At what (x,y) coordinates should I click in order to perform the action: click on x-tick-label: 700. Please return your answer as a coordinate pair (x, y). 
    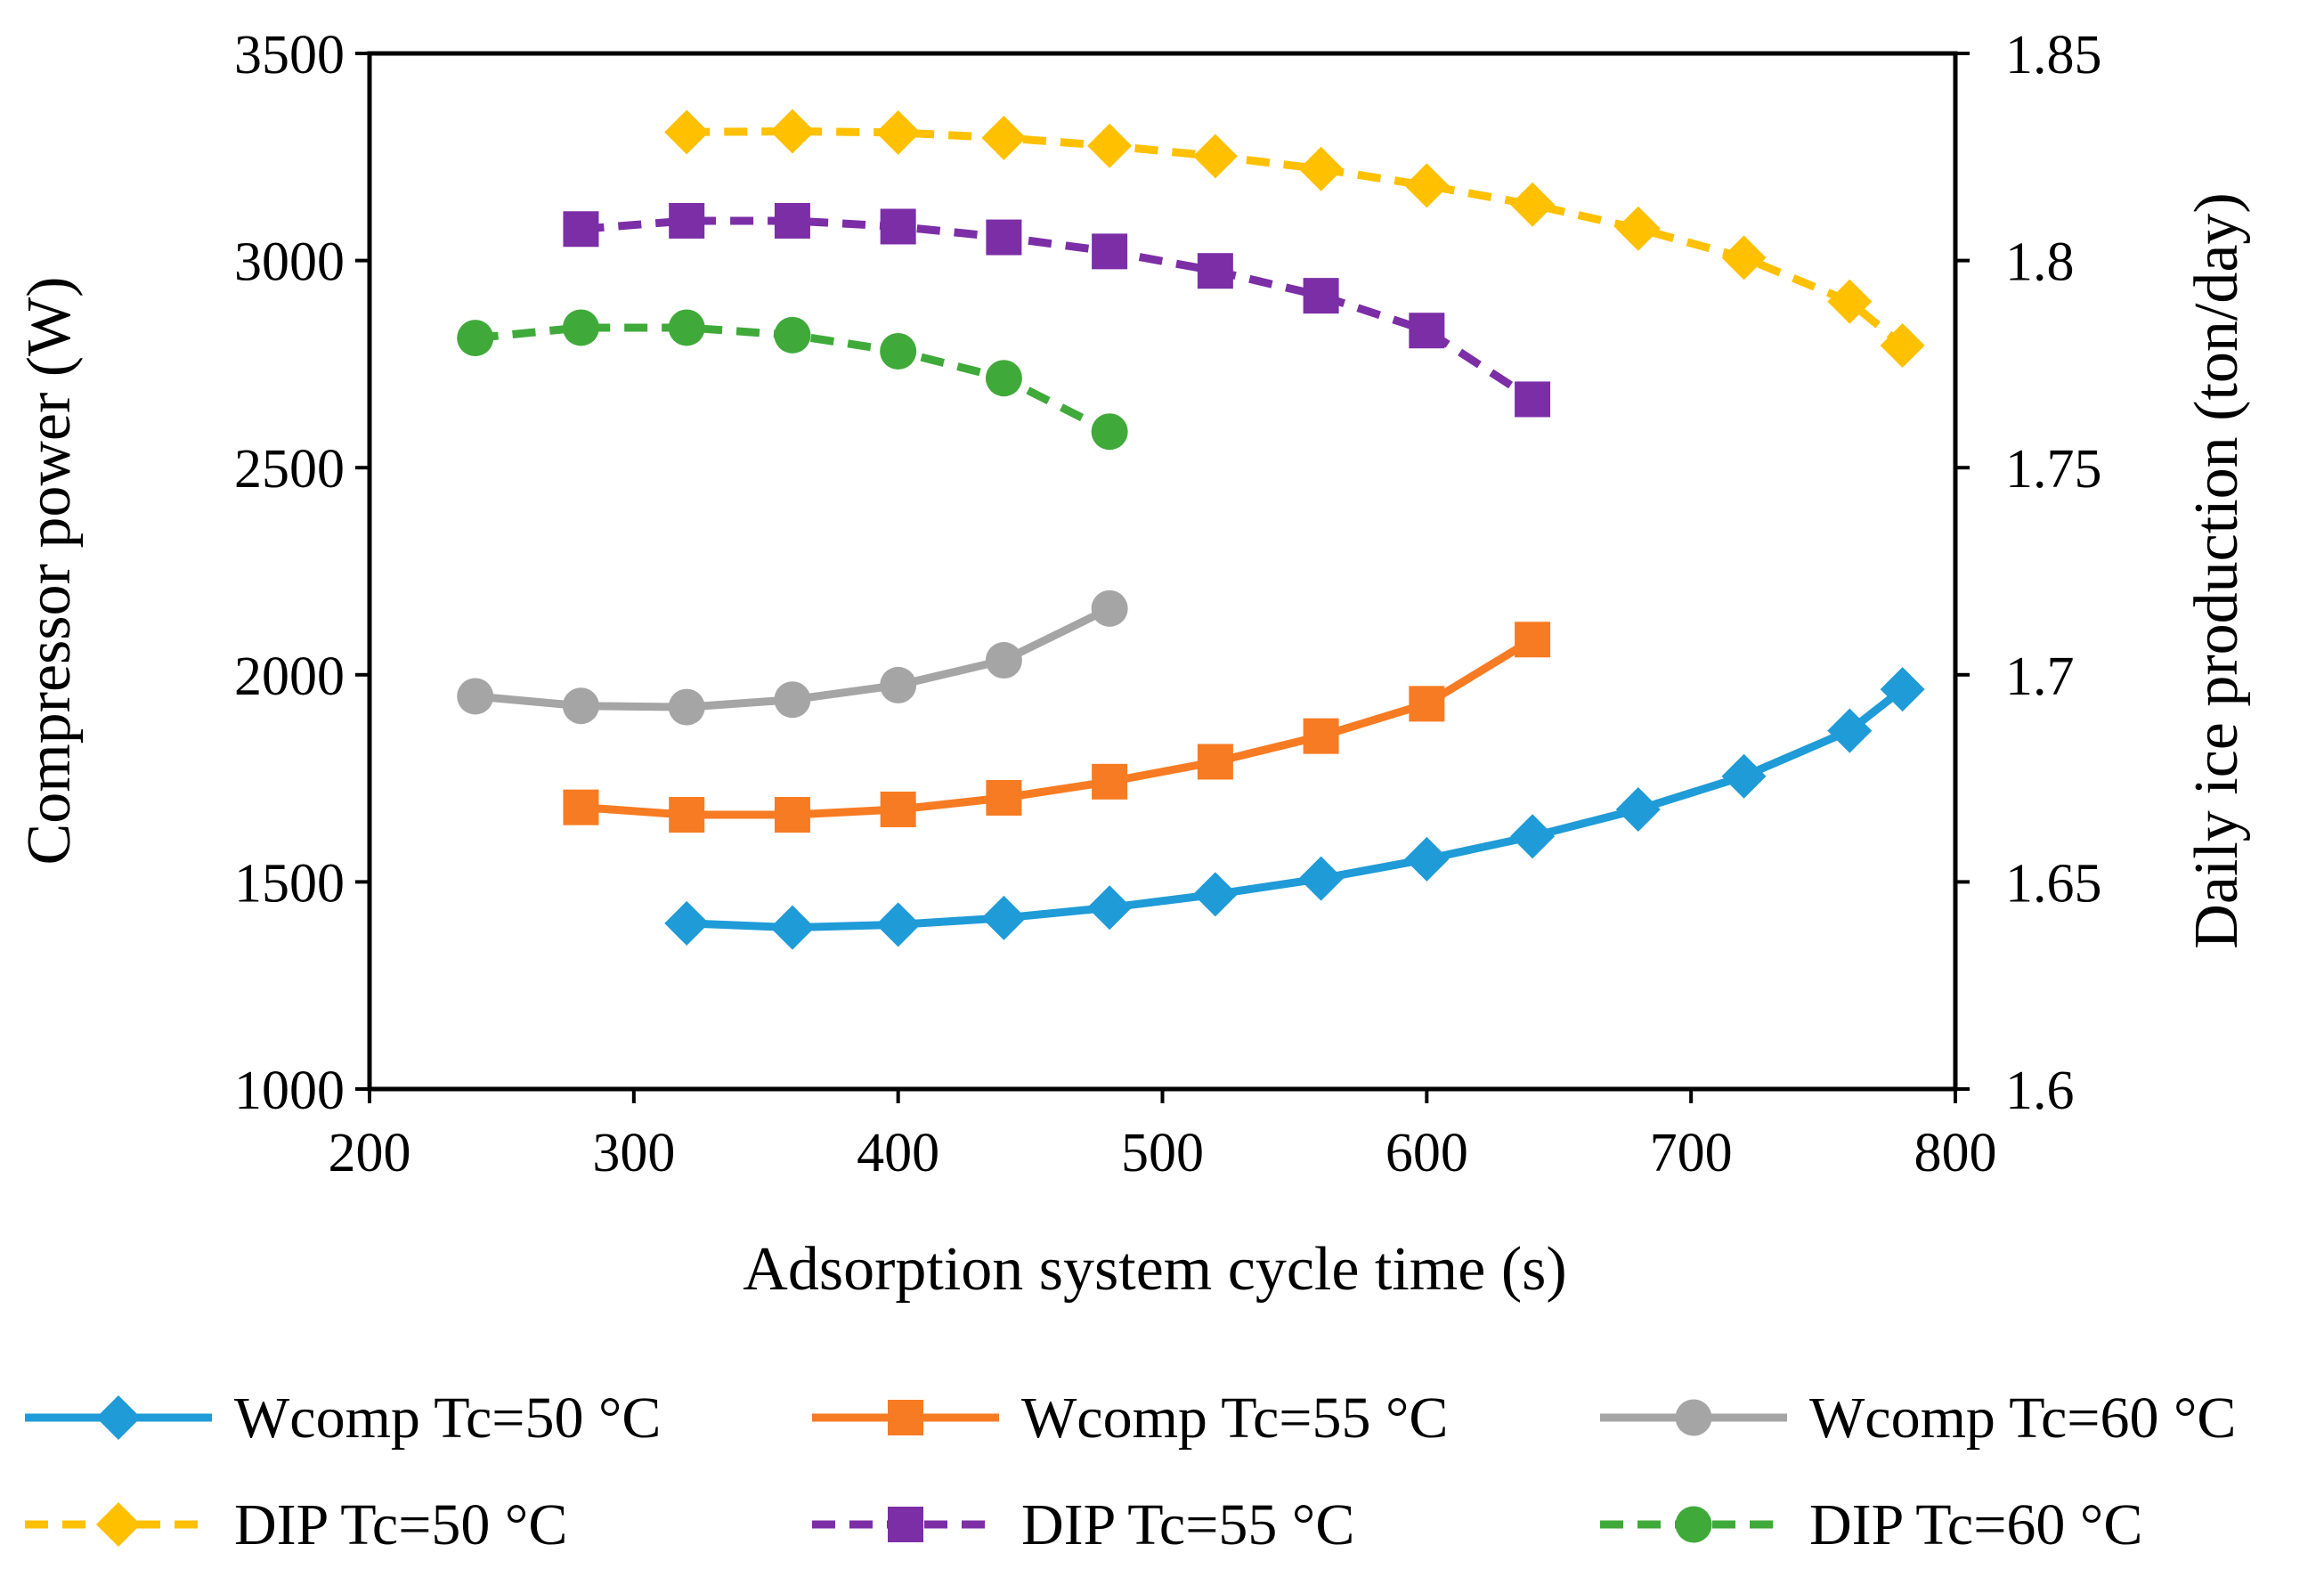
    Looking at the image, I should click on (1692, 1153).